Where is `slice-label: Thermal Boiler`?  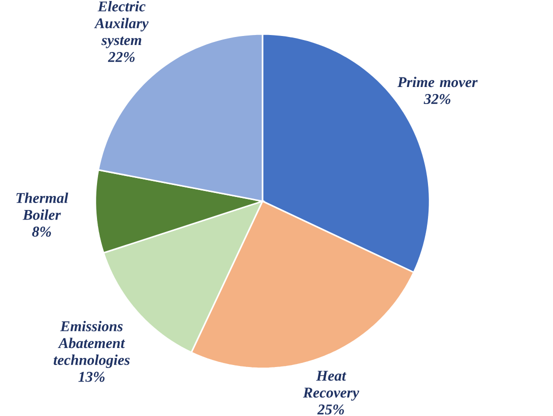 slice-label: Thermal Boiler is located at coordinates (42, 206).